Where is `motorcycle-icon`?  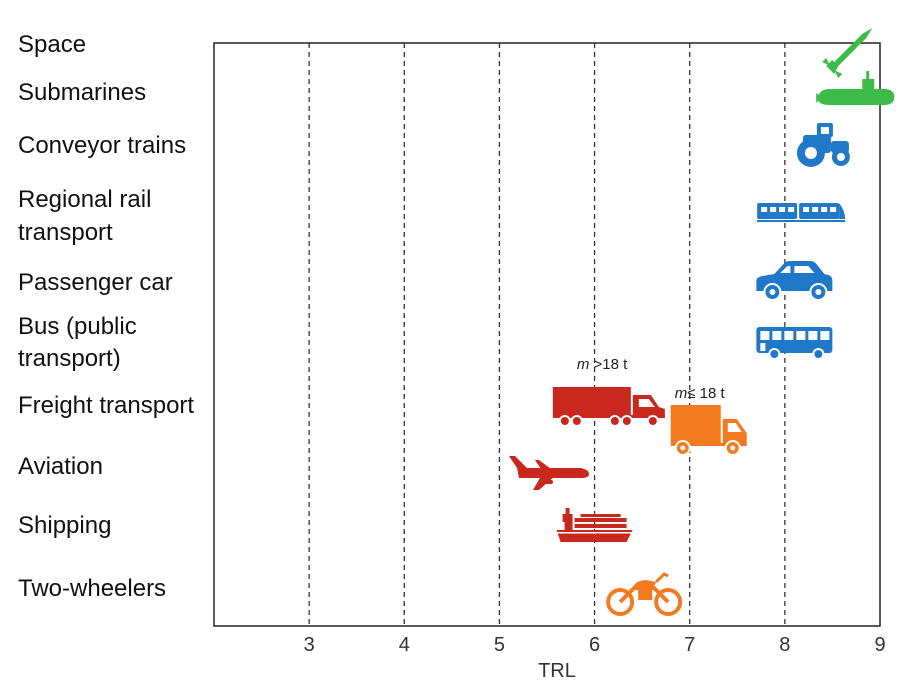
motorcycle-icon is located at coordinates (644, 594).